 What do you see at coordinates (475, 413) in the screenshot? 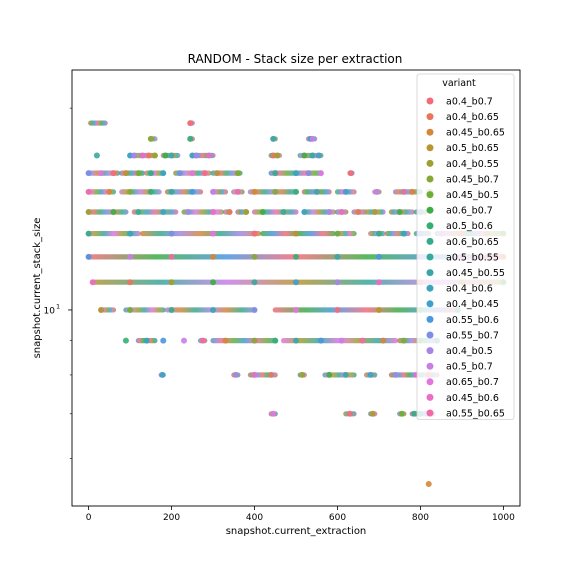
I see `legend-label: a0.55_b0.65` at bounding box center [475, 413].